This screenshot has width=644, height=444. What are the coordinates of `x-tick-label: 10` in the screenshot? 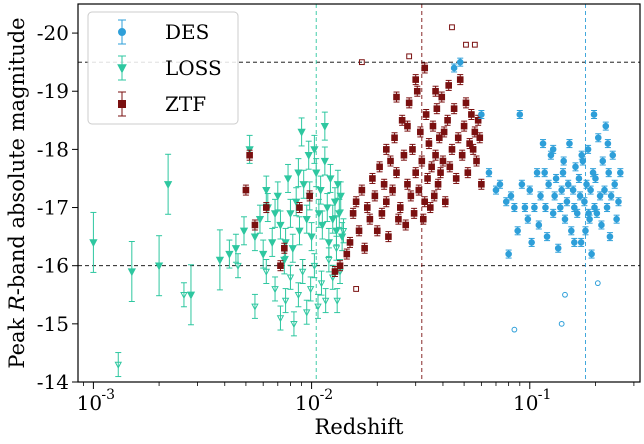 It's located at (307, 403).